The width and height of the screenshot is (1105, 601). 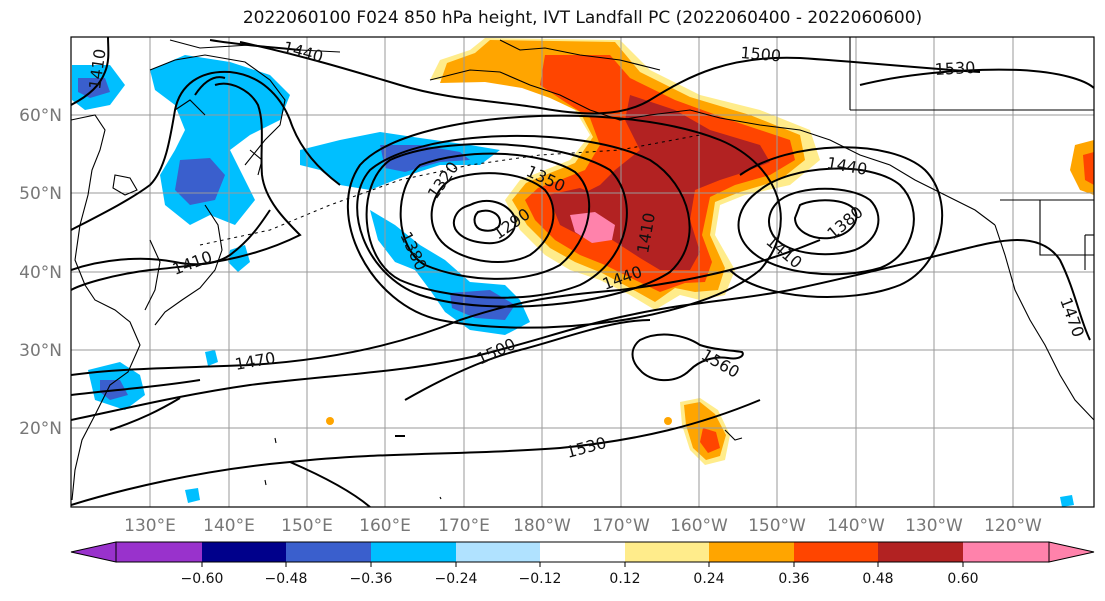 What do you see at coordinates (40, 429) in the screenshot?
I see `lat-label: 20°N` at bounding box center [40, 429].